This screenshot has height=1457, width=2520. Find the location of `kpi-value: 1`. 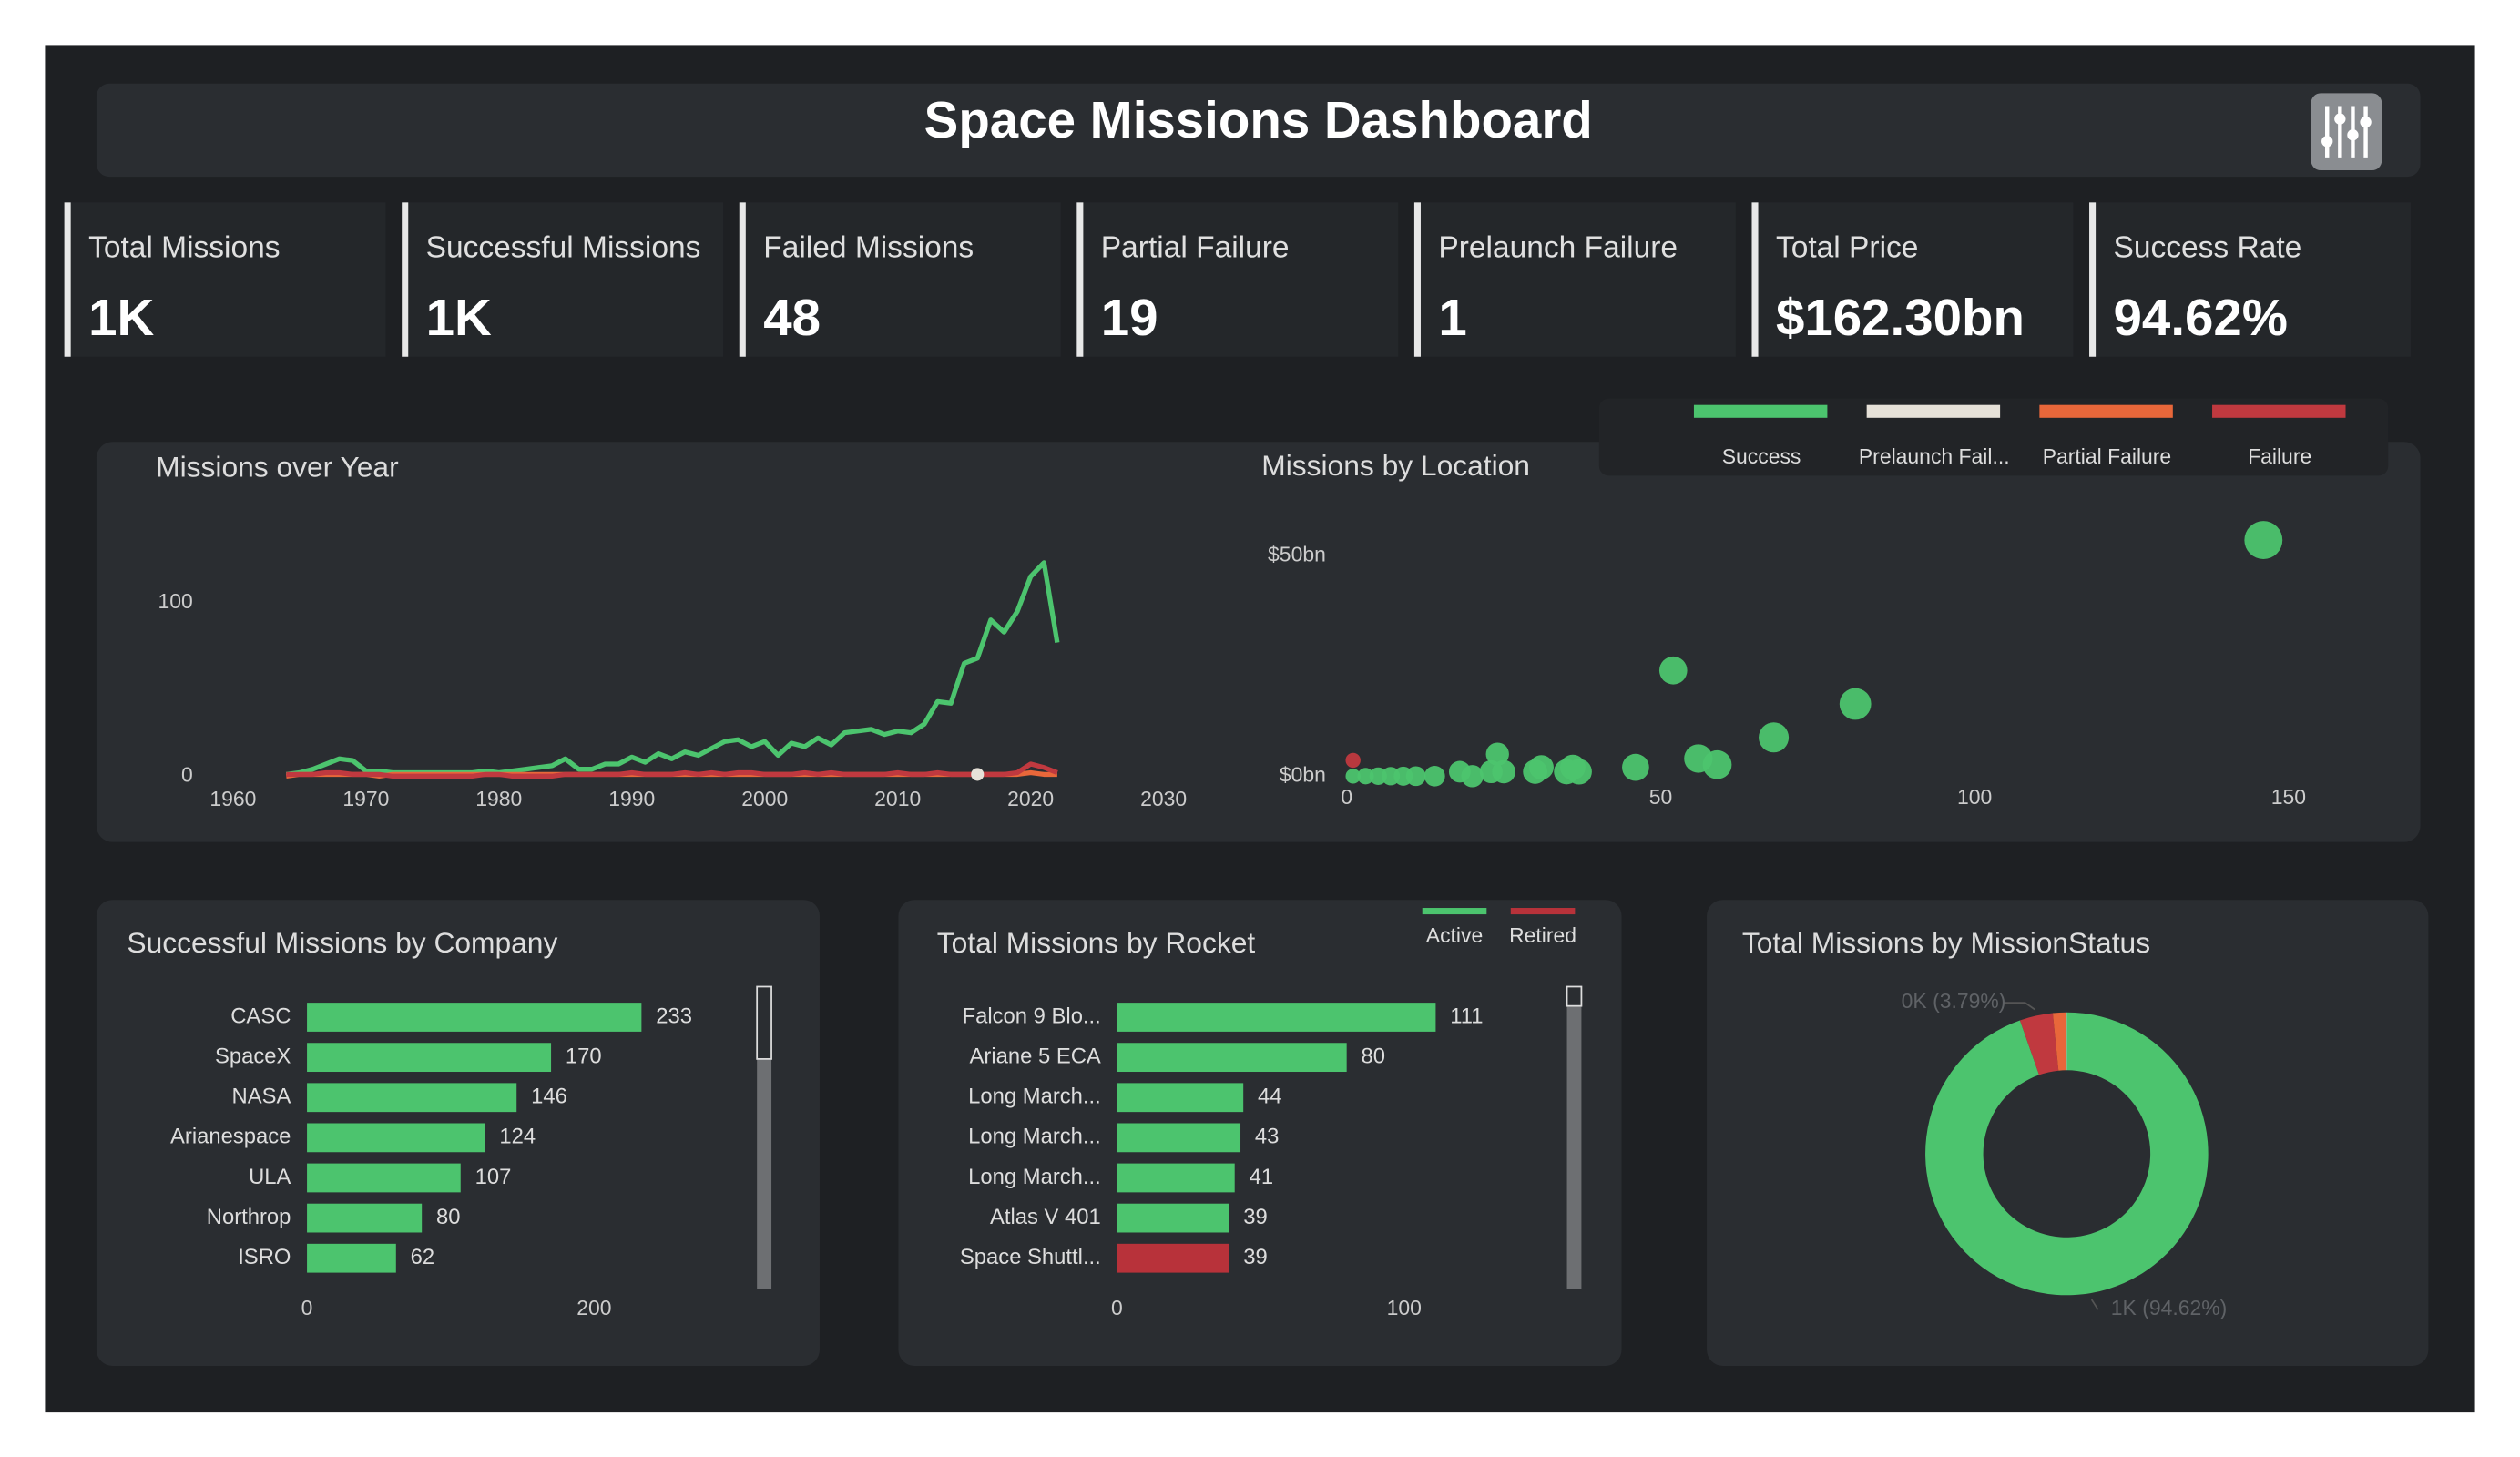

kpi-value: 1 is located at coordinates (1452, 317).